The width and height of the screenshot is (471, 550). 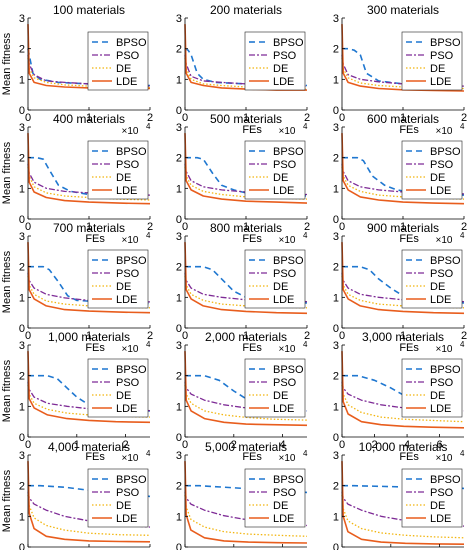 I want to click on series-line-bpso, so click(x=89, y=177).